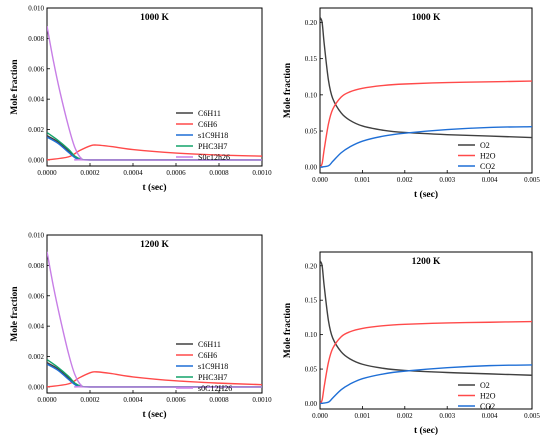 The image size is (550, 447). Describe the element at coordinates (215, 388) in the screenshot. I see `legend-label: s0C12H26` at that location.